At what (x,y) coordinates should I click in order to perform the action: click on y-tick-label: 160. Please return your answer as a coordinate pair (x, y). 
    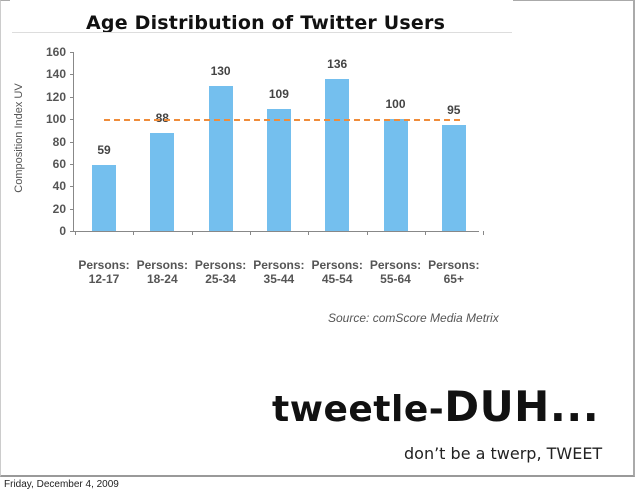
    Looking at the image, I should click on (55, 52).